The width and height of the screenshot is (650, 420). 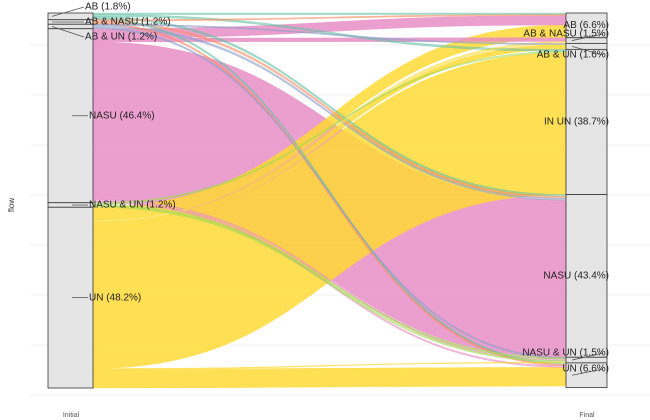 I want to click on final-stratum-label: NASU & UN (1.5%), so click(x=565, y=353).